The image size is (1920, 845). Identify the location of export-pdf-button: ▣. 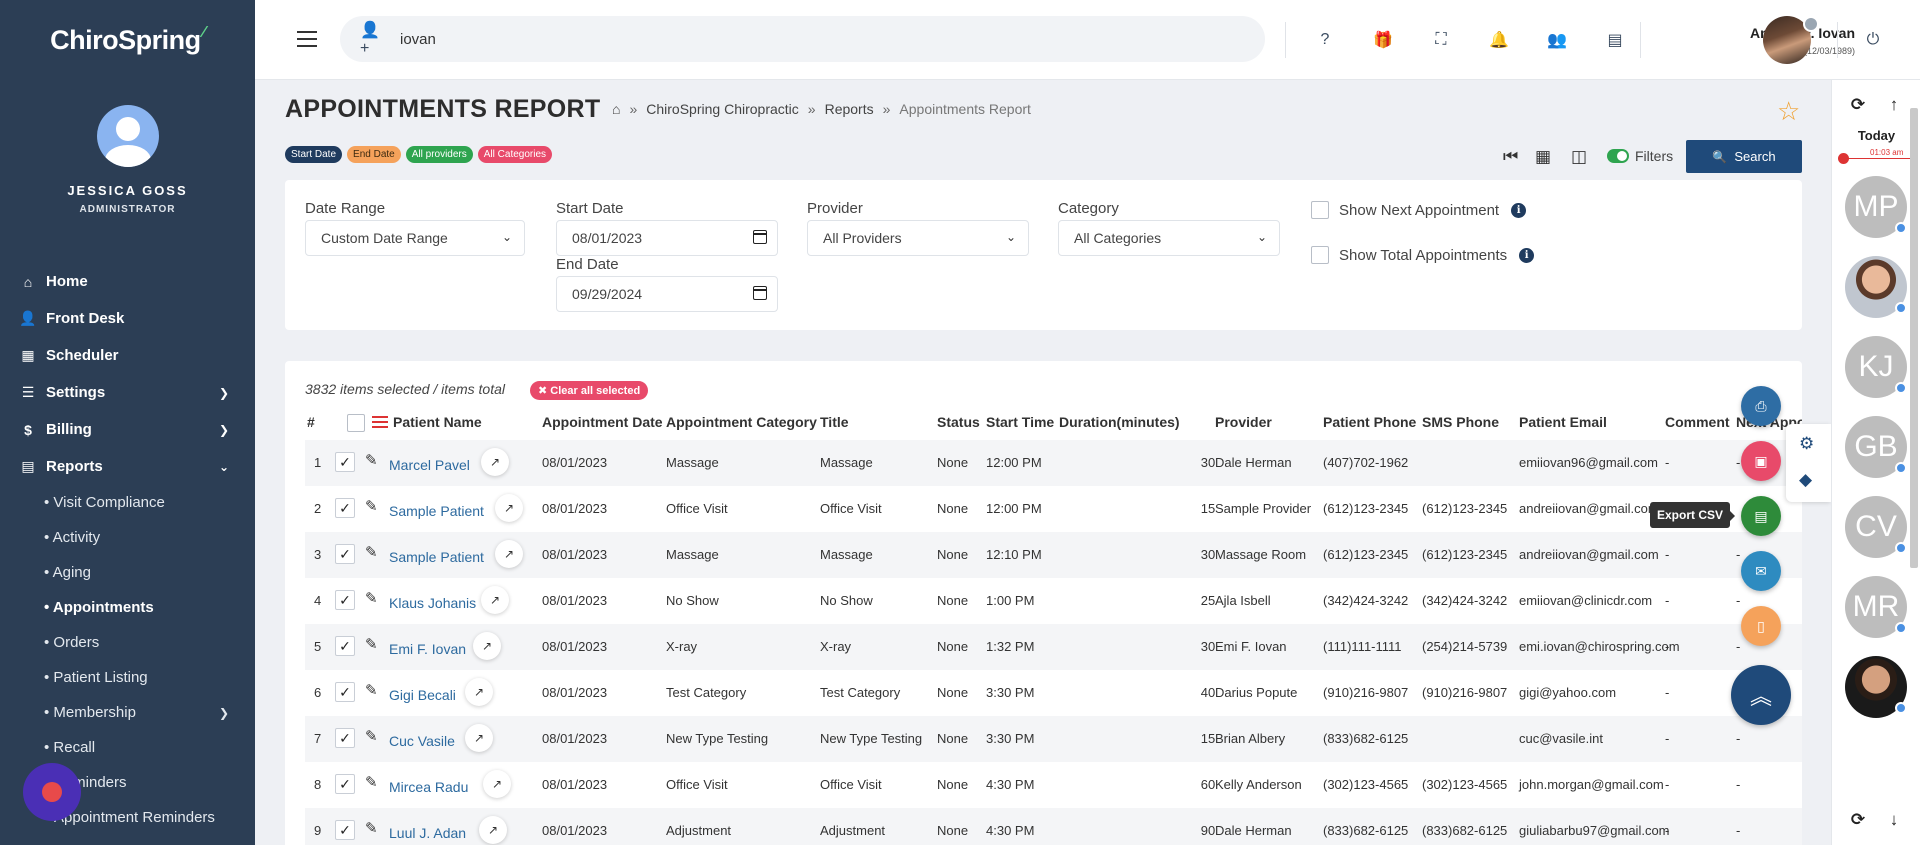
(1761, 461).